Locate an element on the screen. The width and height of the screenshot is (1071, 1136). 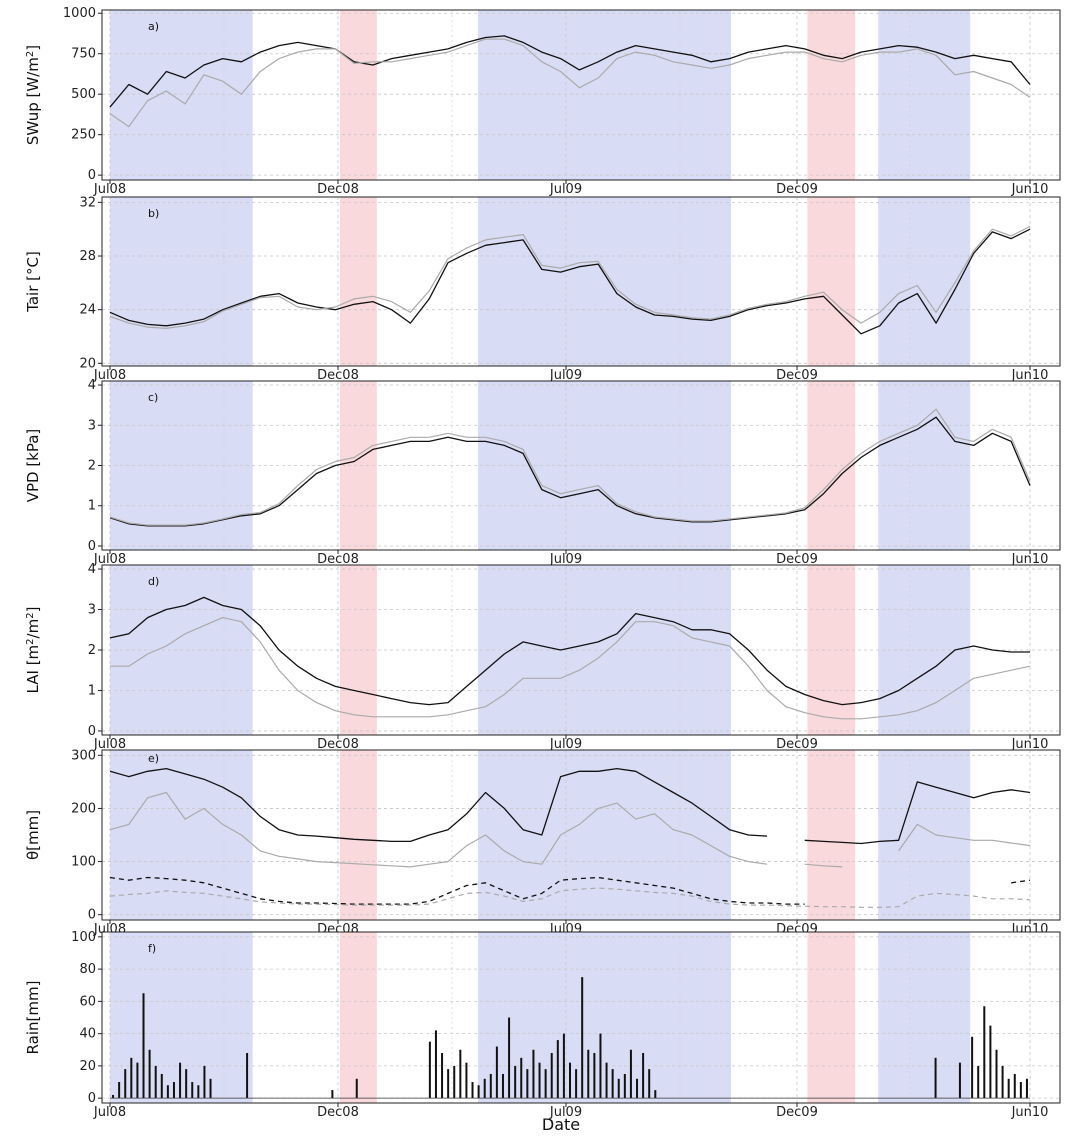
y-tick-label: 500 is located at coordinates (83, 94).